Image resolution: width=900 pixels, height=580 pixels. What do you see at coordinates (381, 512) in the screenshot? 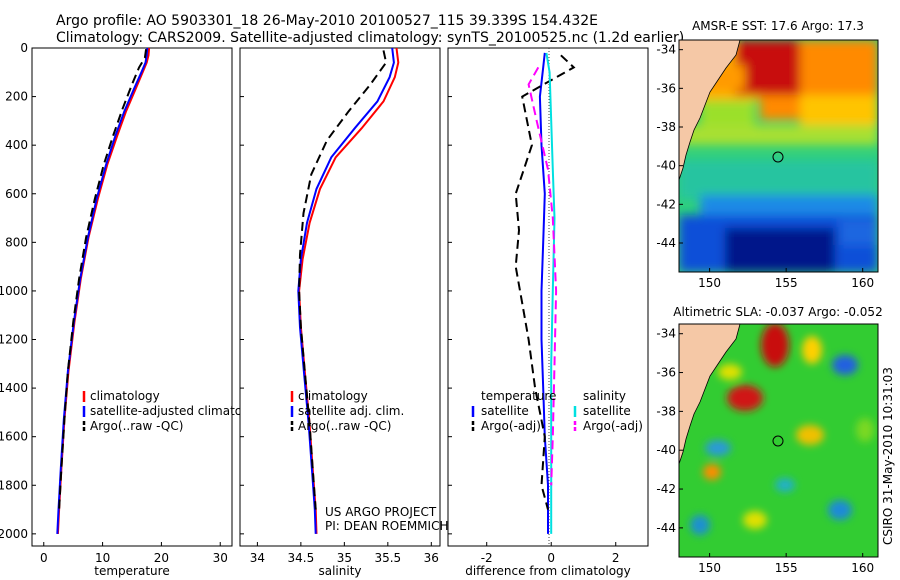
I see `project-annotation: US ARGO PROJECT` at bounding box center [381, 512].